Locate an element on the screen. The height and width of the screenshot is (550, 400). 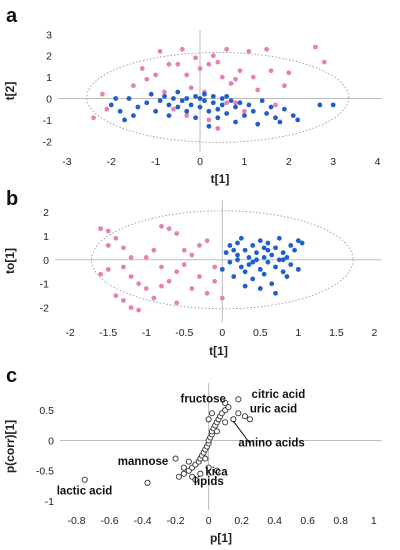
chart-a-x-tick: -1 is located at coordinates (155, 162).